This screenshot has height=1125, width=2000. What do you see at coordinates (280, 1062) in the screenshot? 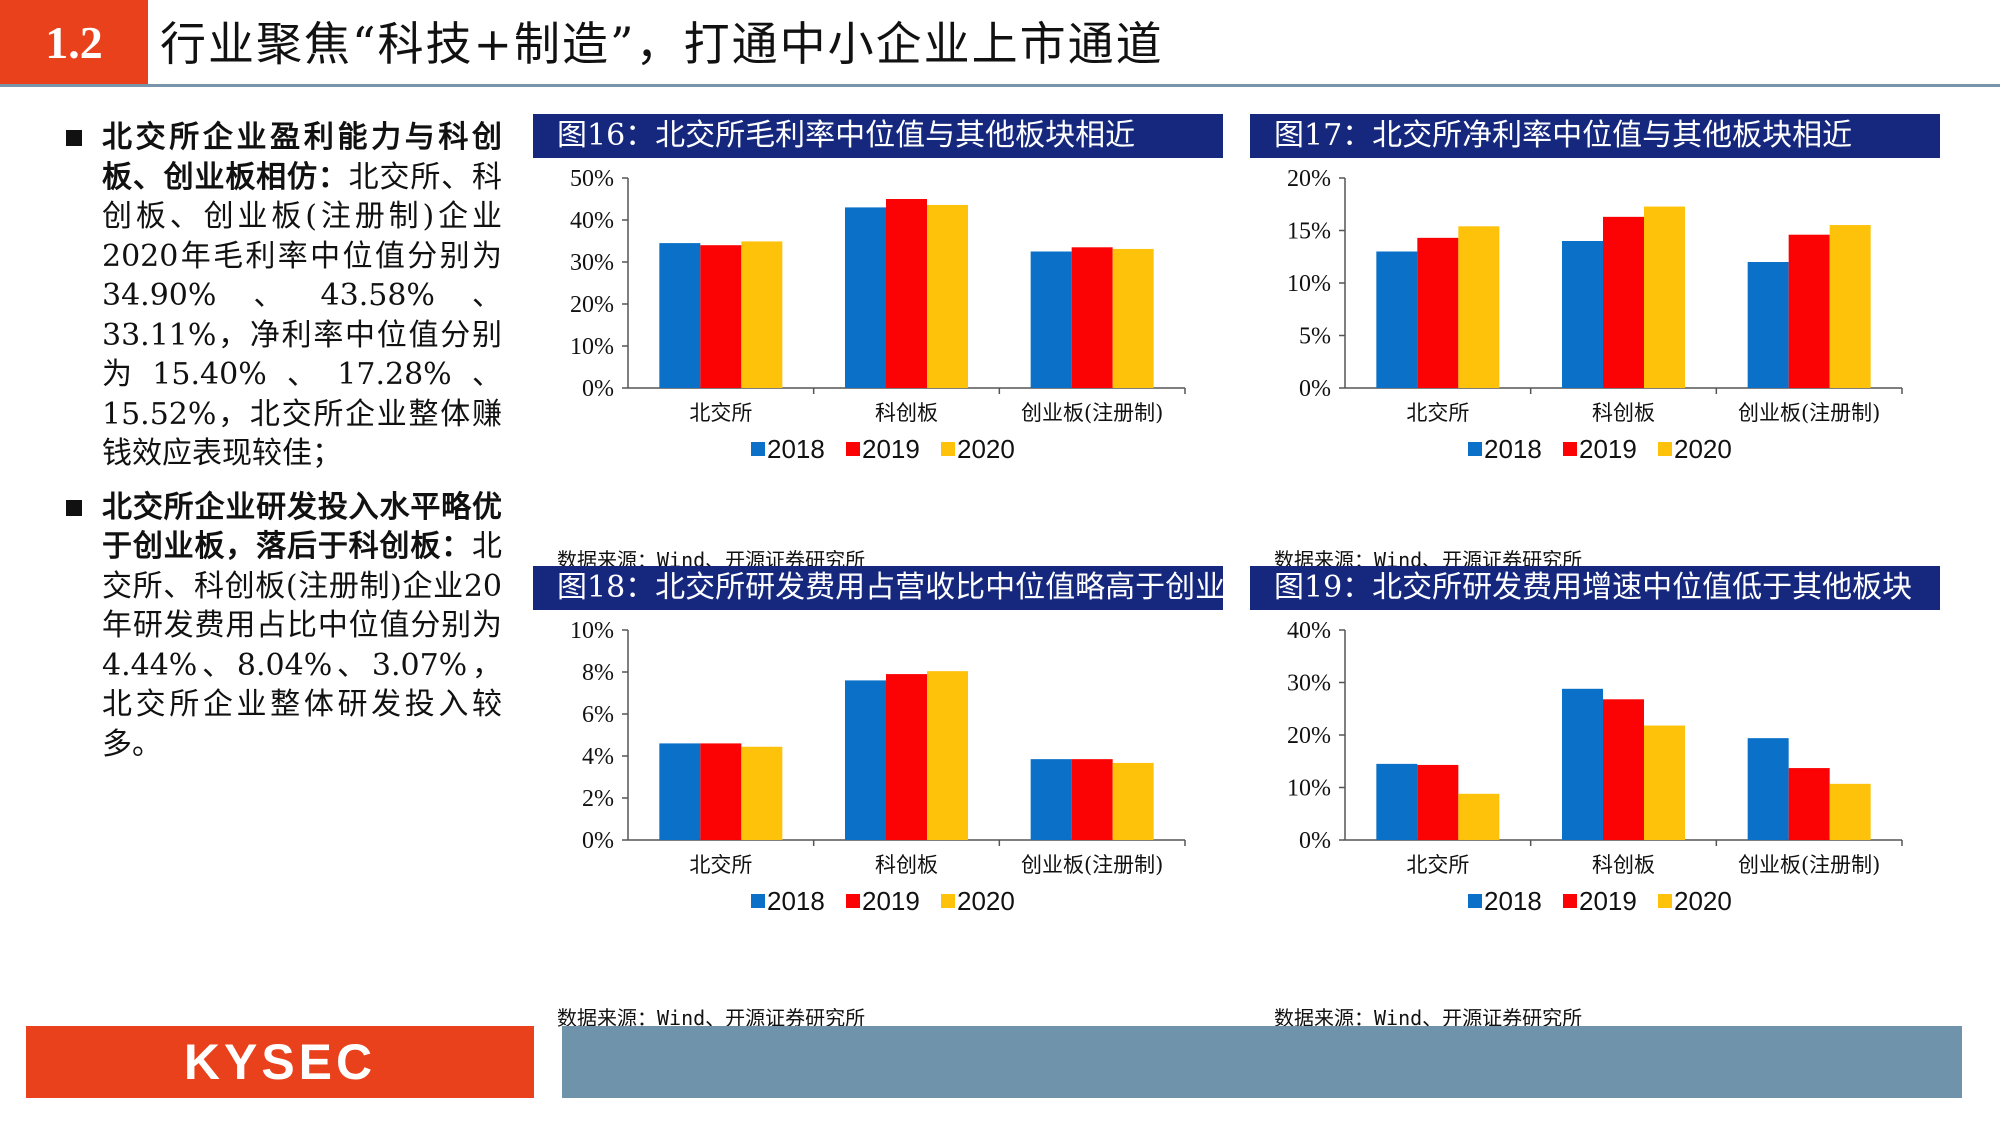
I see `kysec-logo: KYSEC` at bounding box center [280, 1062].